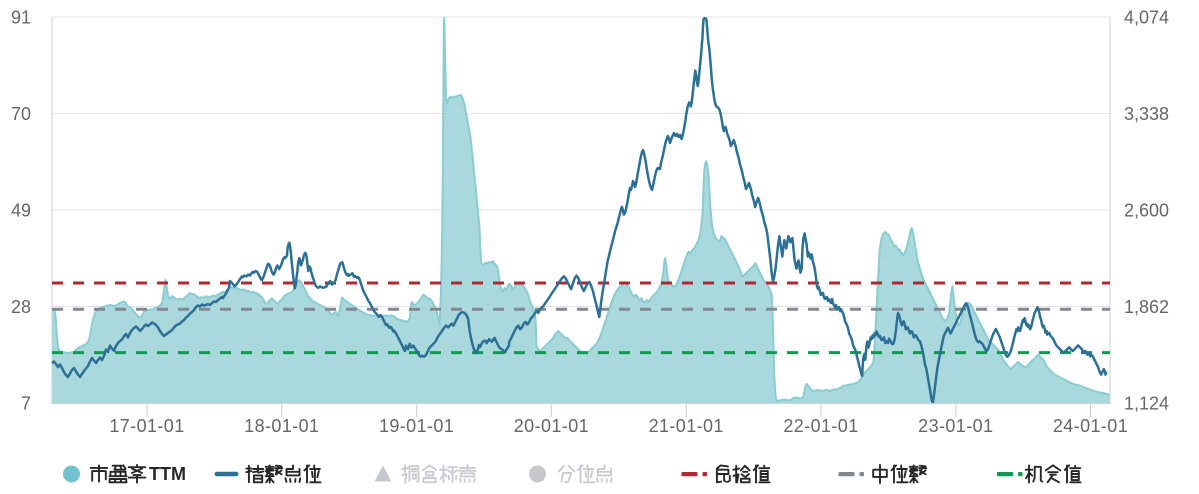 This screenshot has height=494, width=1199. What do you see at coordinates (1146, 404) in the screenshot?
I see `svg-text: 1,124` at bounding box center [1146, 404].